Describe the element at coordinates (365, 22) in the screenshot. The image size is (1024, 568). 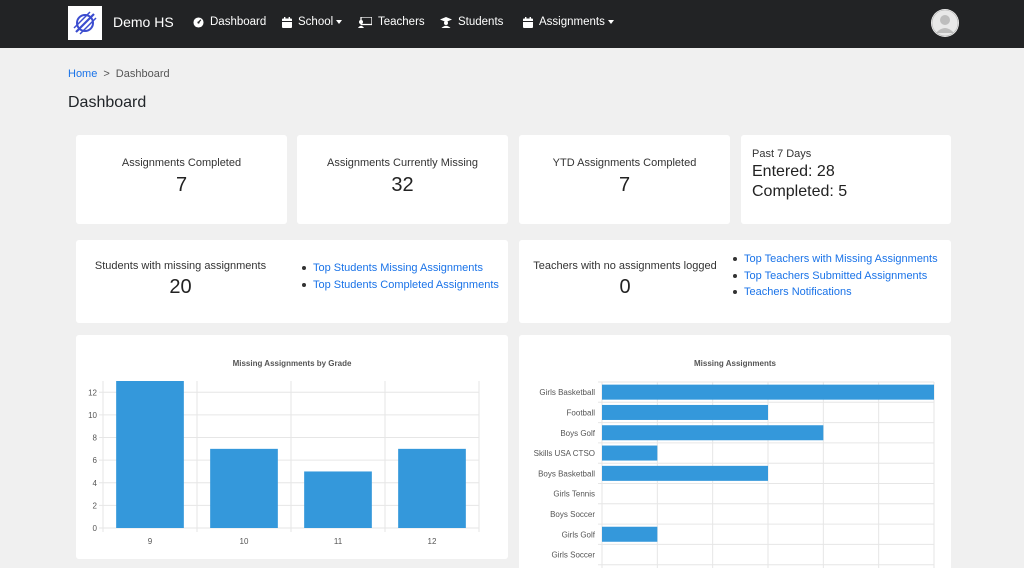
I see `teacher-icon` at that location.